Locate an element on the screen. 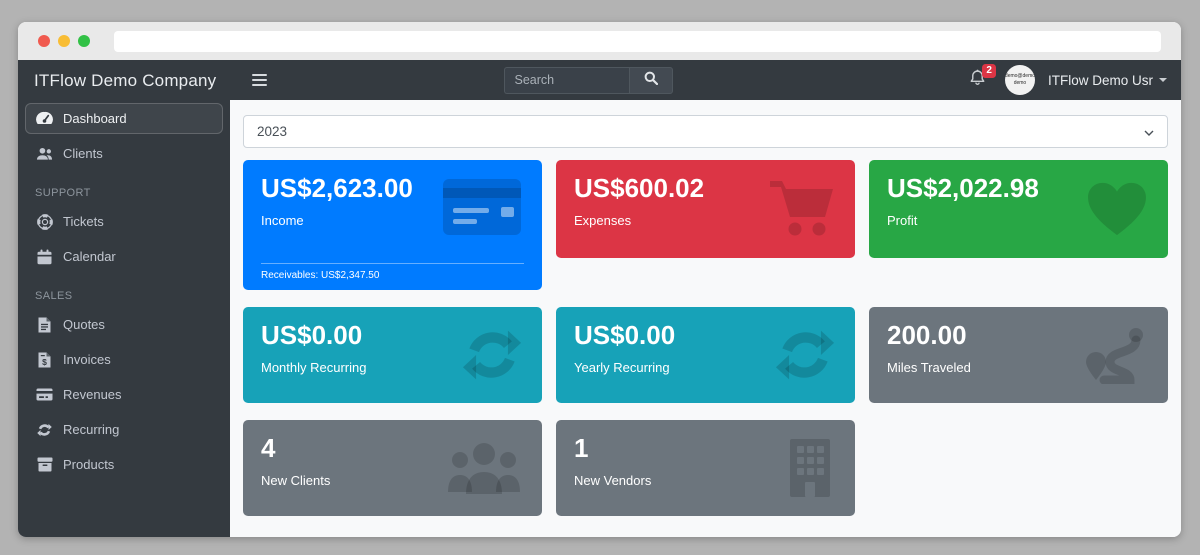 The height and width of the screenshot is (555, 1200). search-input is located at coordinates (567, 80).